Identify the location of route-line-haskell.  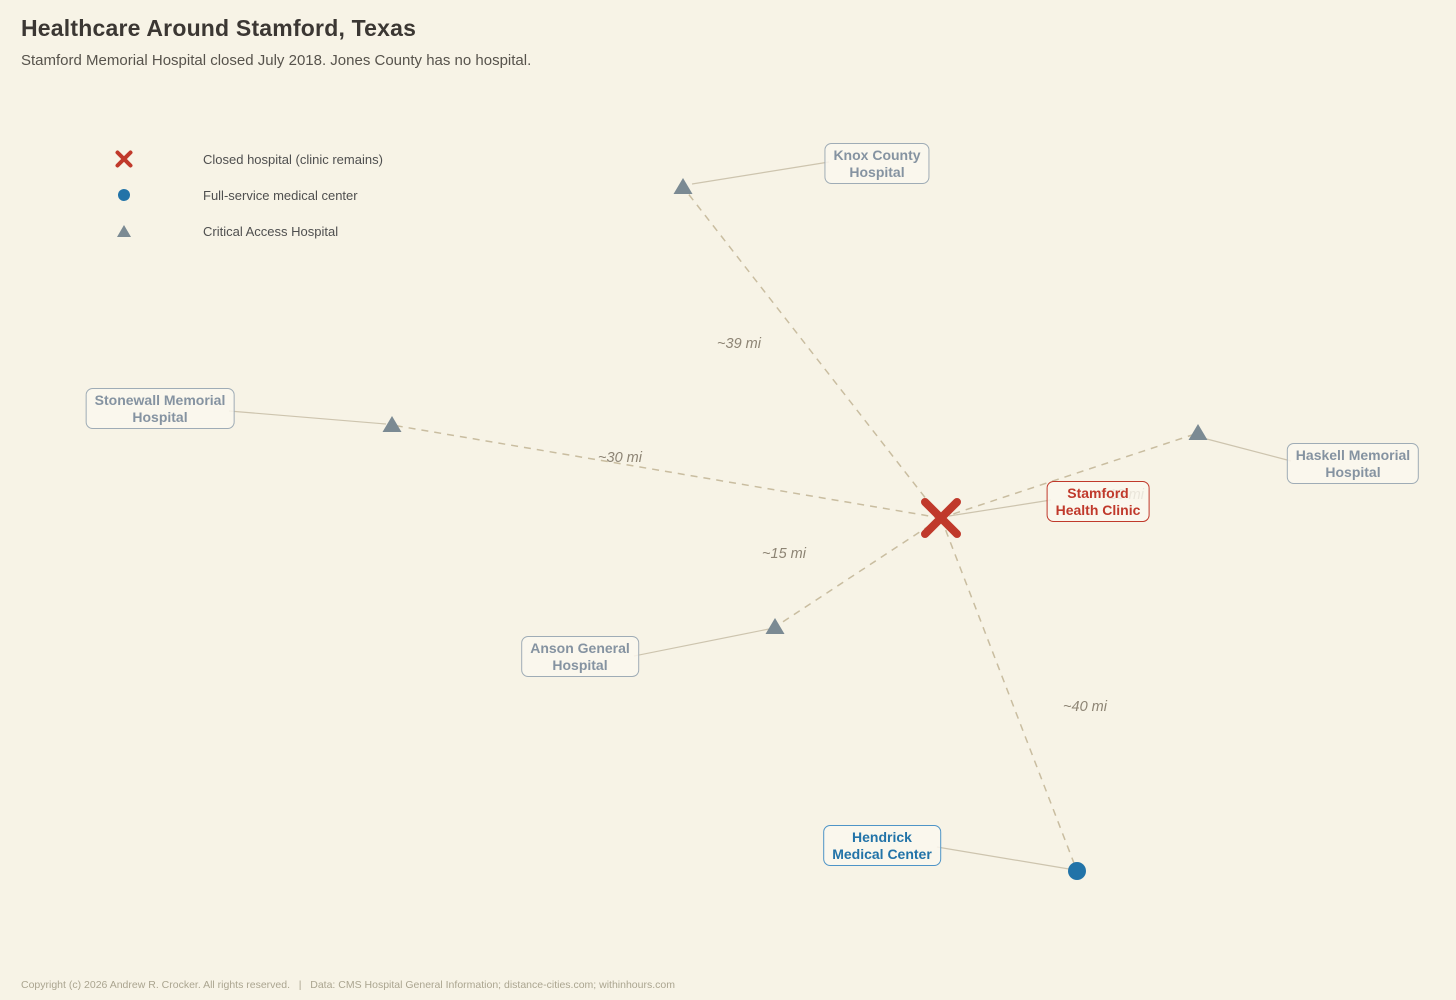
(1069, 475).